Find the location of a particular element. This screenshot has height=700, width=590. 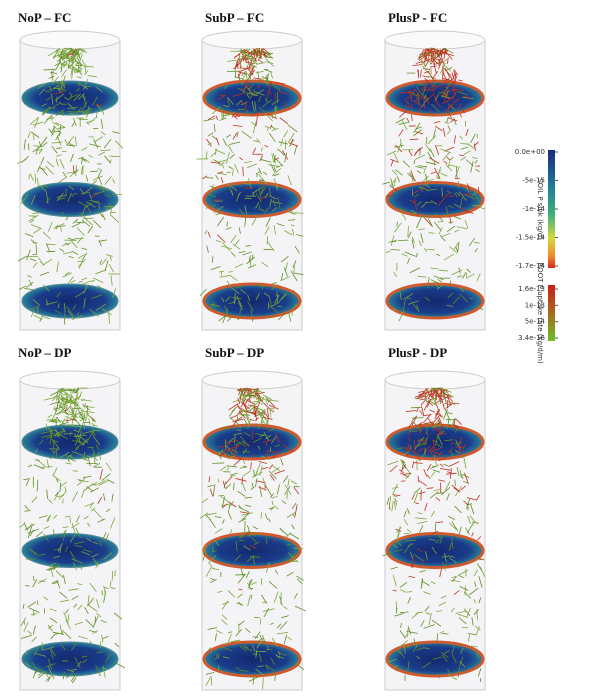

panel: NoP – FC is located at coordinates (70, 170).